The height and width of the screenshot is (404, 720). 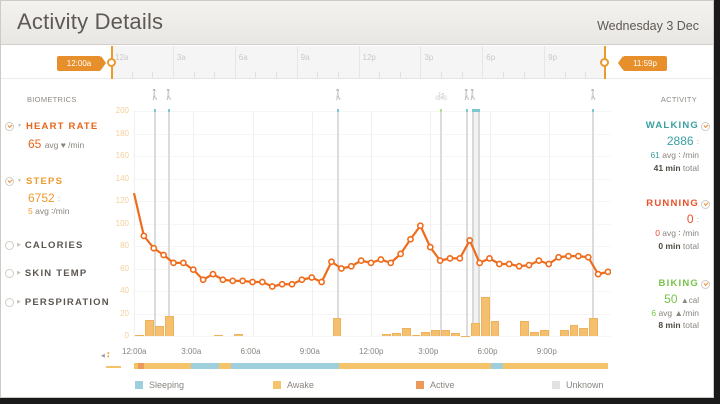 I want to click on skin-temp-checkbox, so click(x=9, y=273).